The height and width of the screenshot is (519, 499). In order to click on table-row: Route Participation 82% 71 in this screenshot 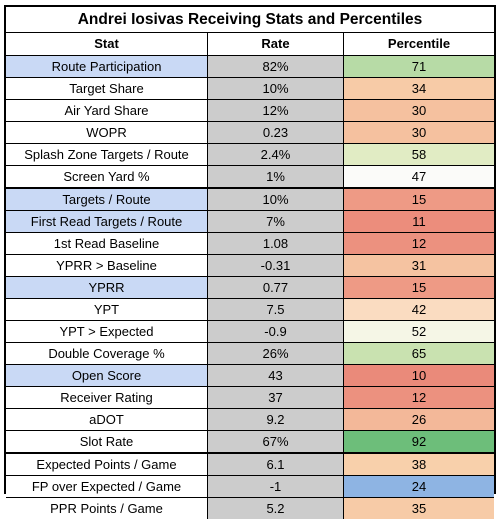, I will do `click(250, 67)`.